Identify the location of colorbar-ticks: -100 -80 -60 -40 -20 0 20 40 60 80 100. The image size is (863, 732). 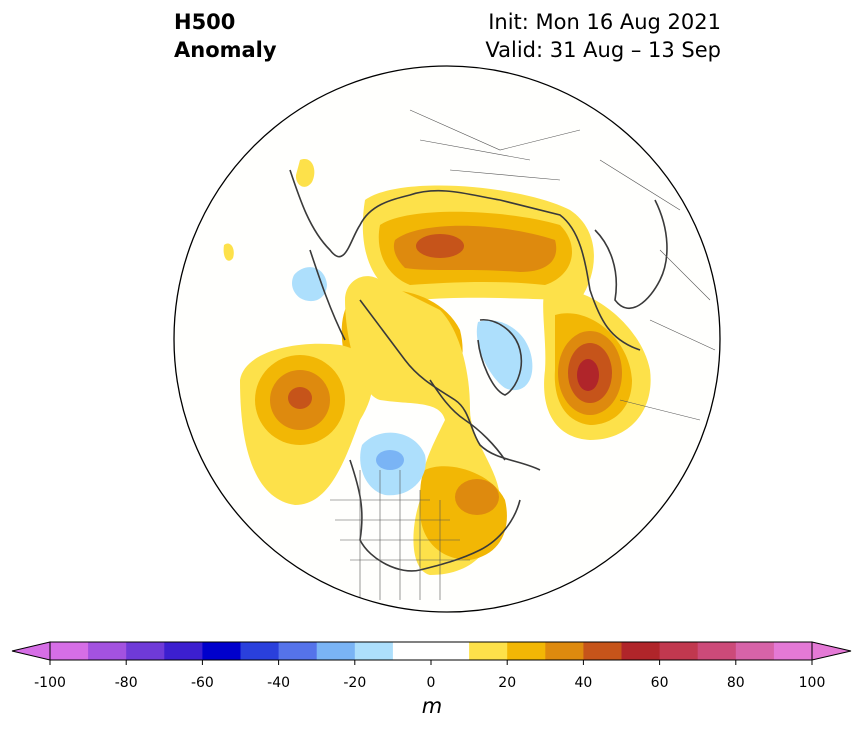
(429, 675).